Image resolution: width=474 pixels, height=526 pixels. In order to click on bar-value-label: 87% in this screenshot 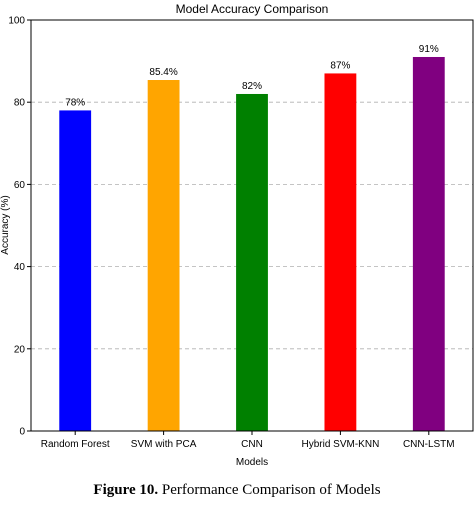, I will do `click(340, 65)`.